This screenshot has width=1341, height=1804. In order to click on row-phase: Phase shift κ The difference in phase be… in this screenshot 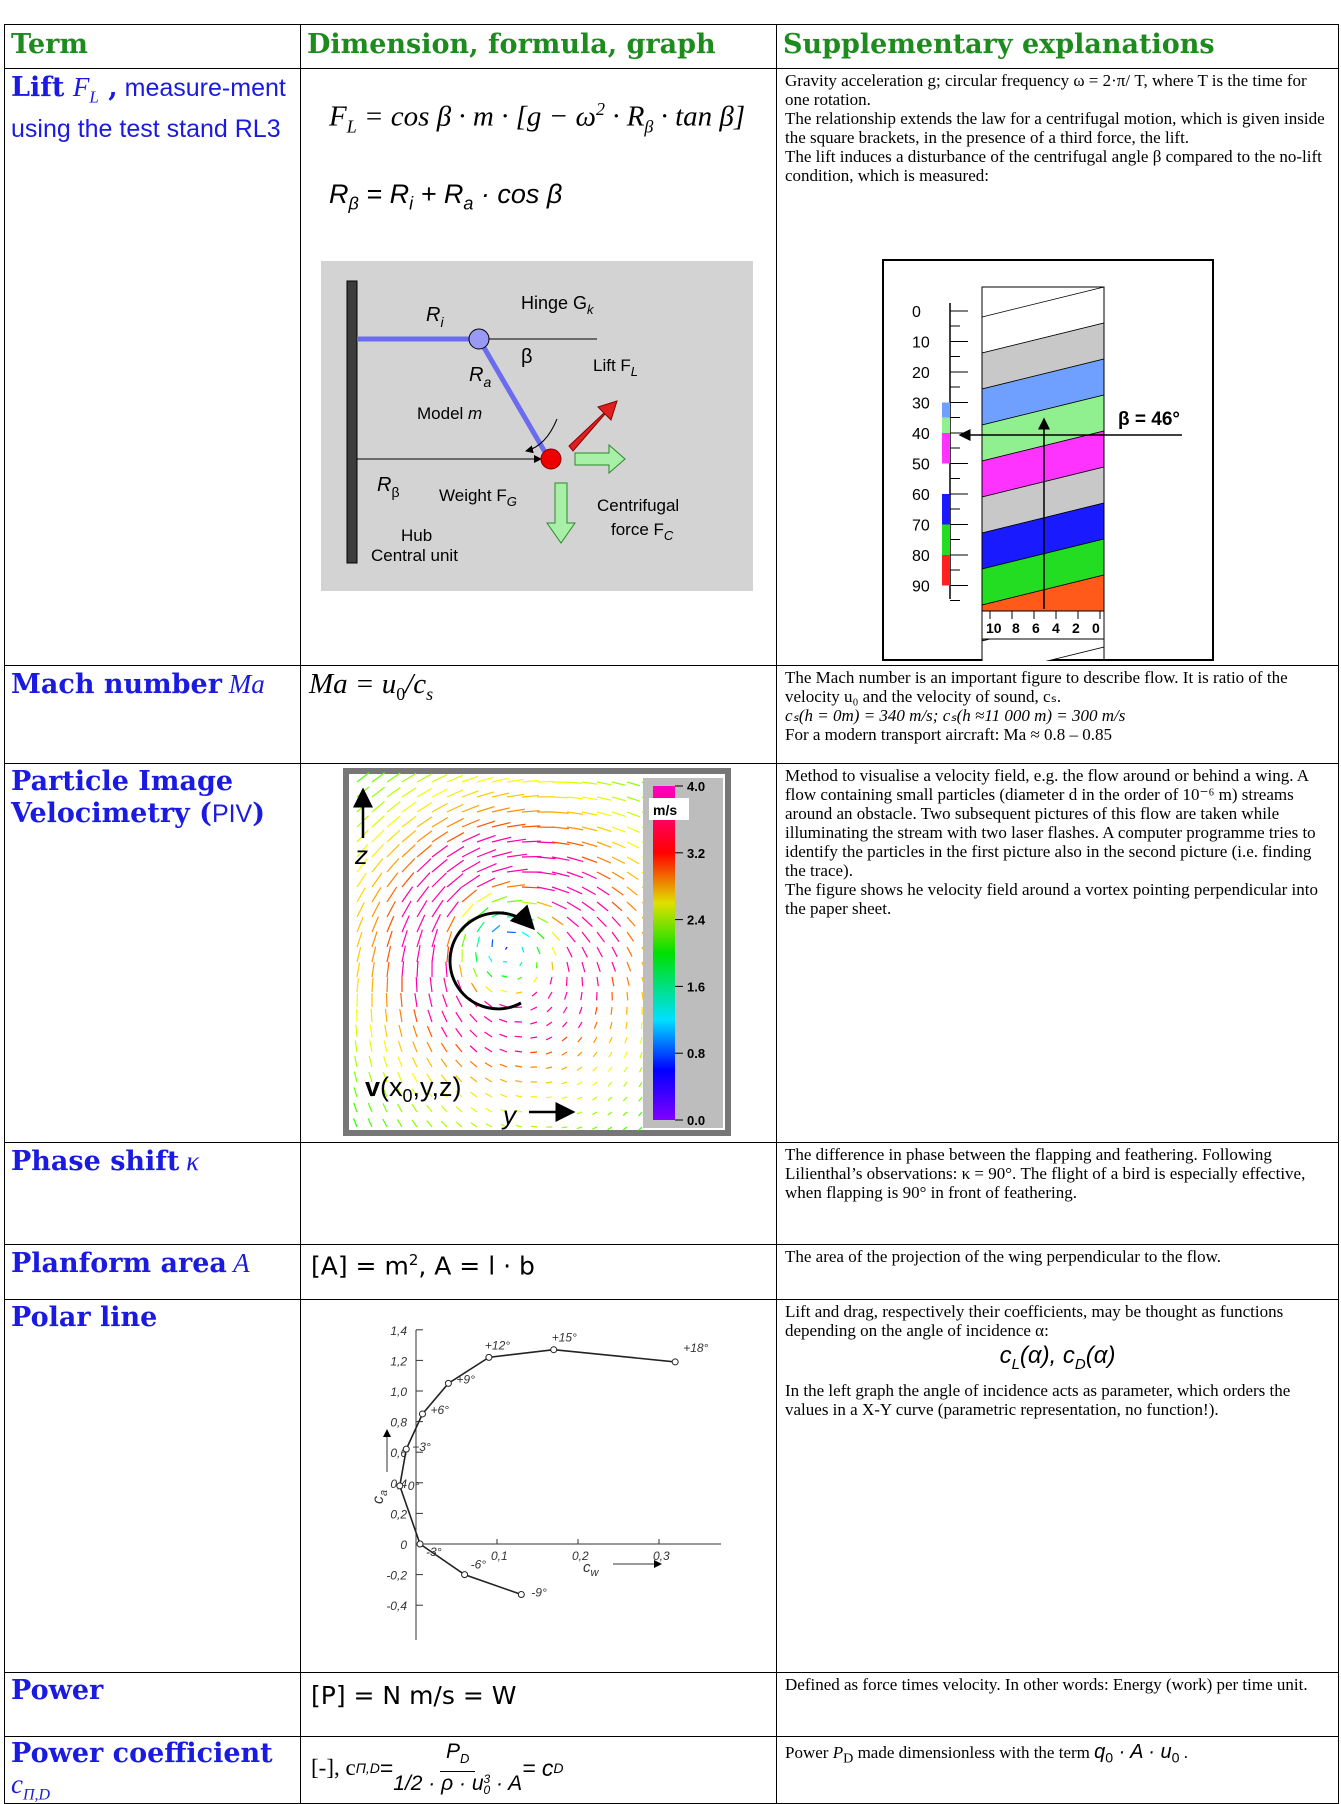, I will do `click(672, 1194)`.